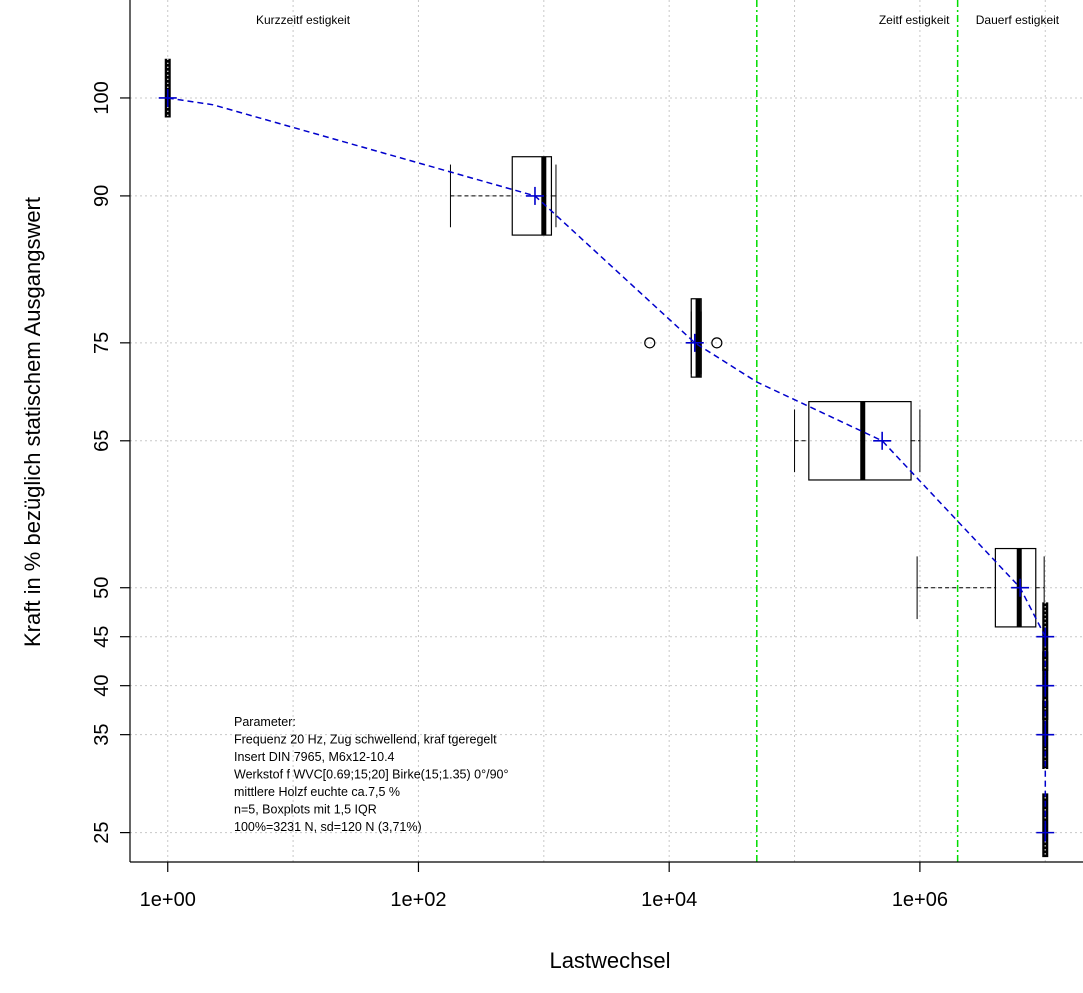 The width and height of the screenshot is (1083, 993). What do you see at coordinates (265, 722) in the screenshot?
I see `annotation-line: Parameter:` at bounding box center [265, 722].